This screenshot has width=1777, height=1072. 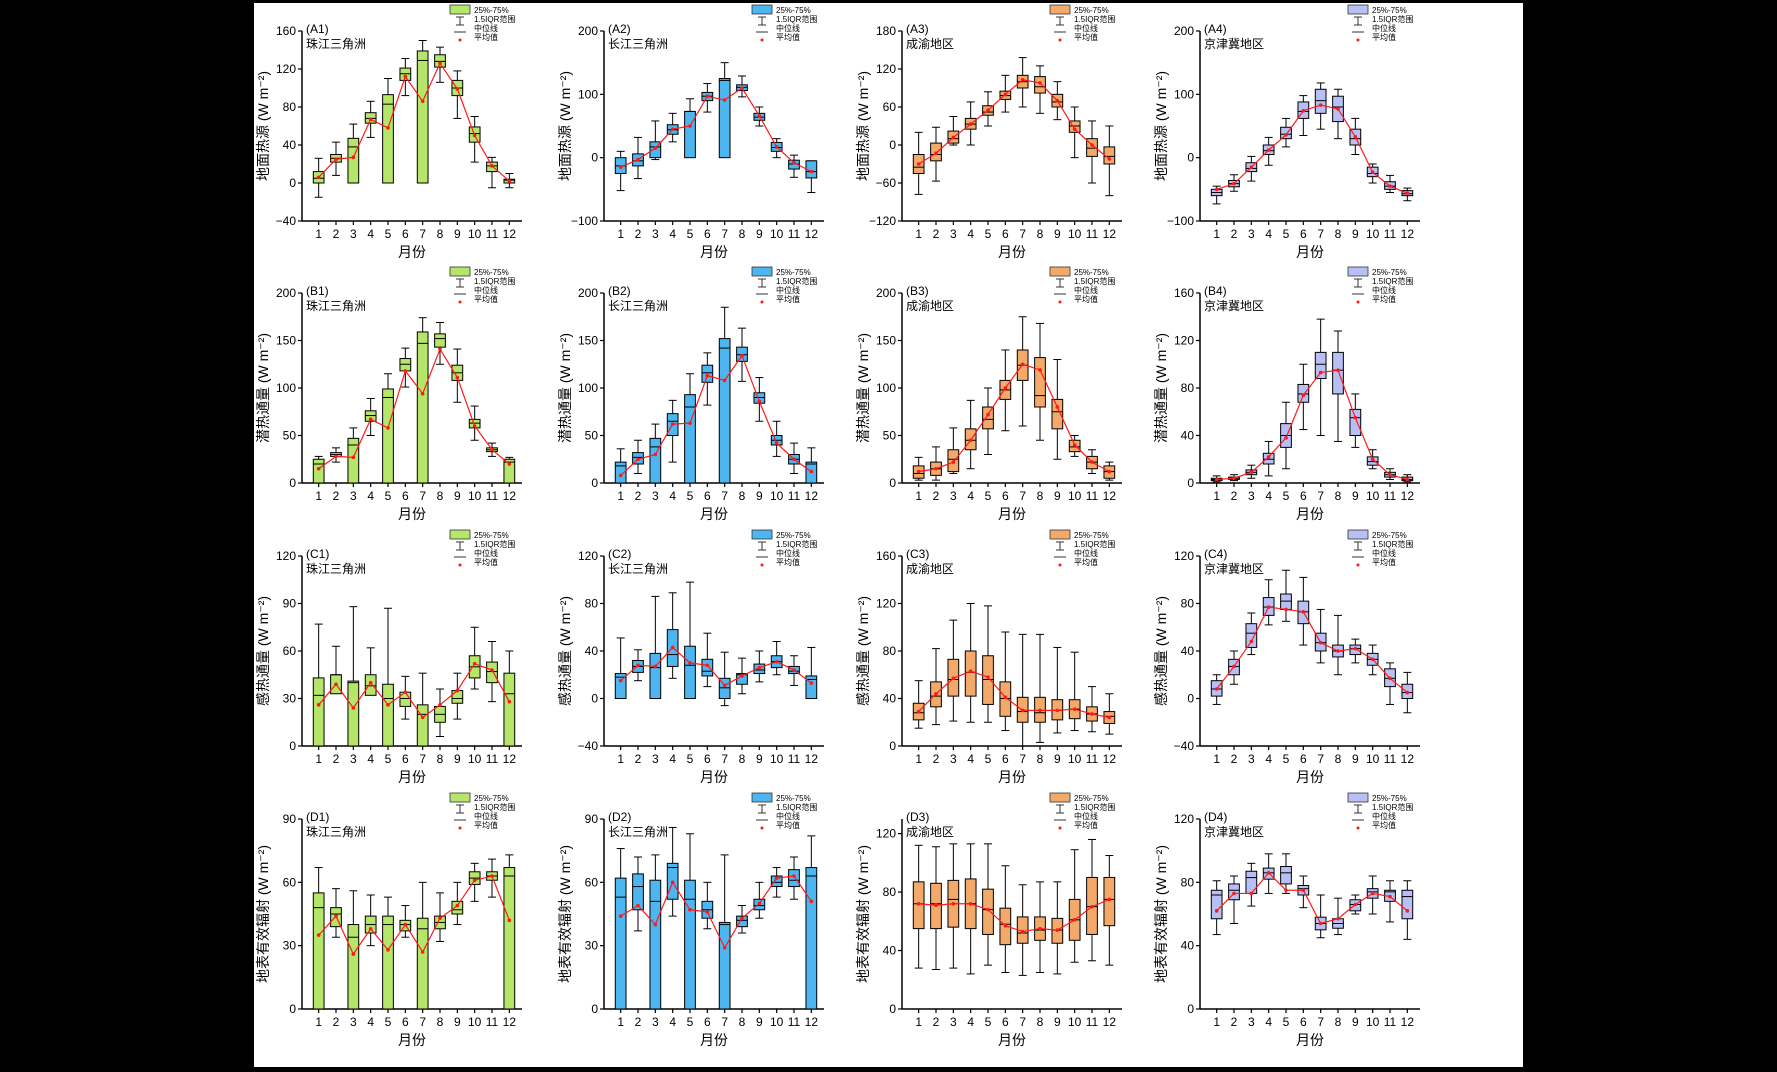 What do you see at coordinates (1408, 496) in the screenshot?
I see `x-tick-label: 12` at bounding box center [1408, 496].